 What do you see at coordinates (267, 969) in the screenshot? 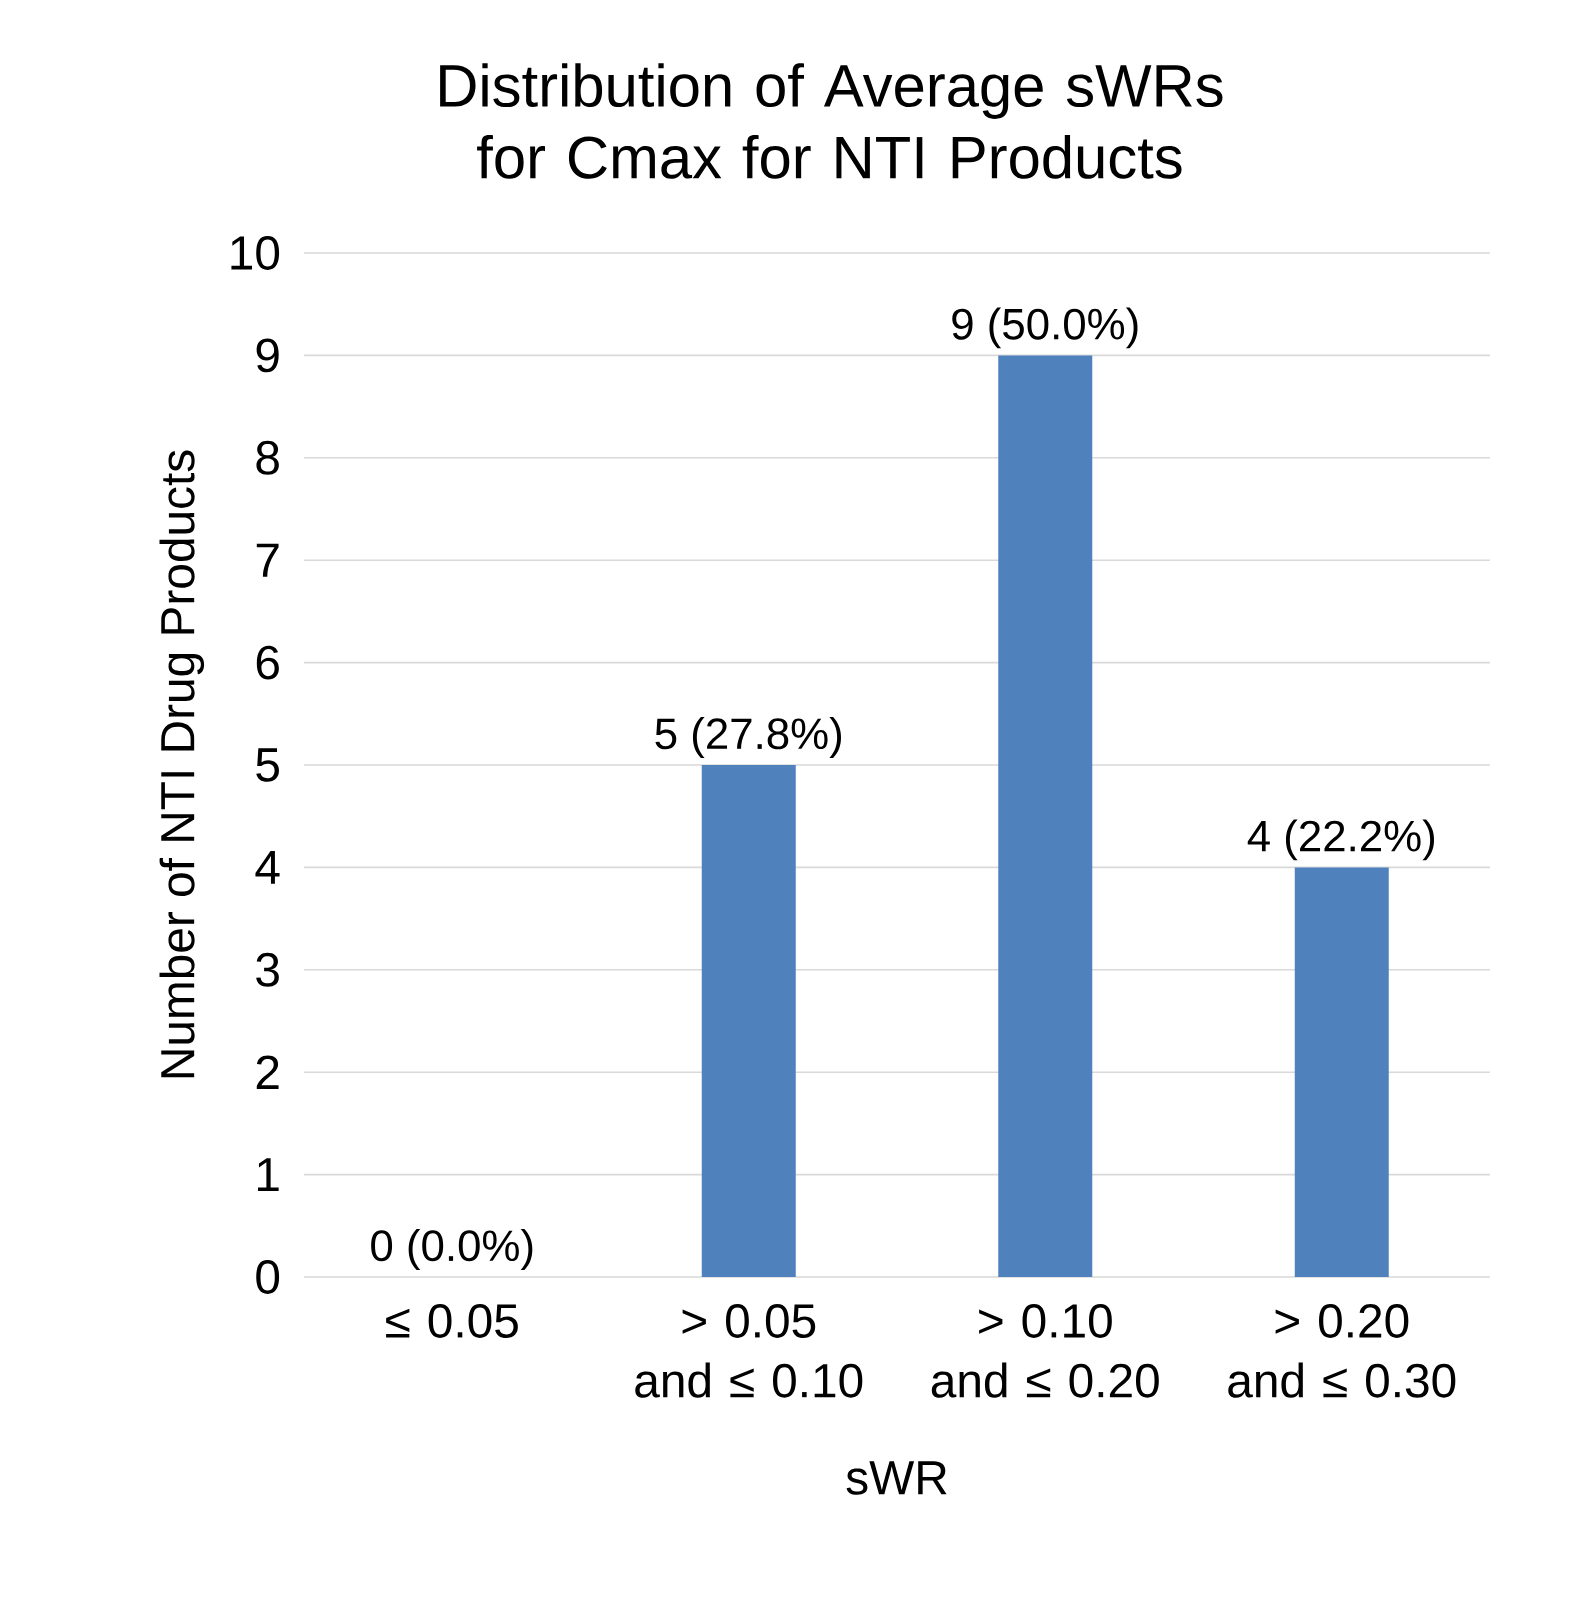
I see `y-tick-label: 3` at bounding box center [267, 969].